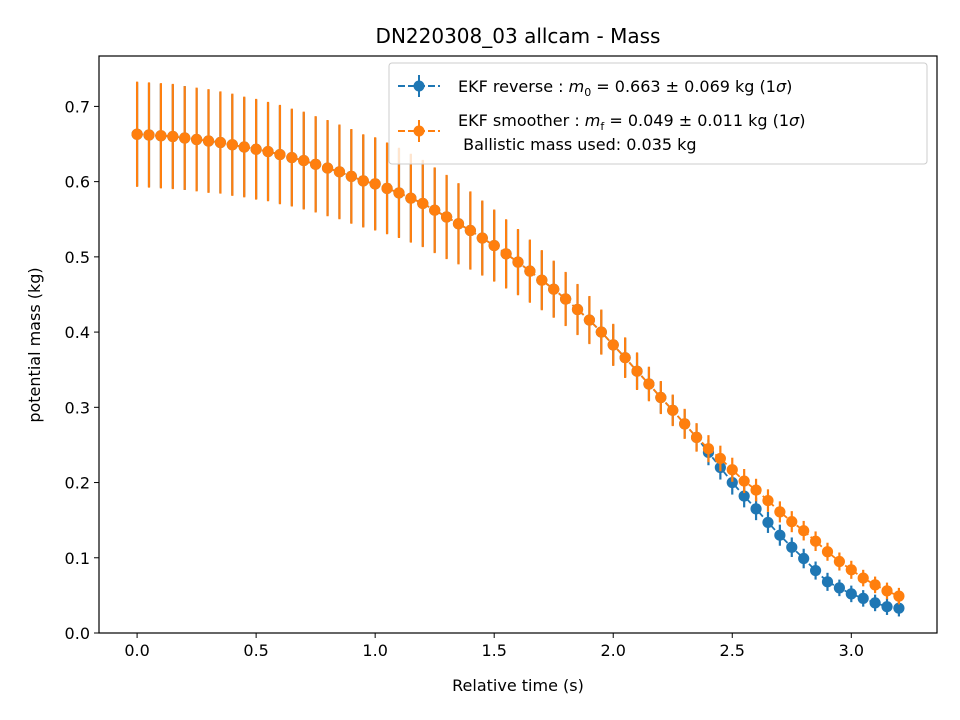 The height and width of the screenshot is (720, 960). Describe the element at coordinates (255, 650) in the screenshot. I see `x-tick-label: 0.5` at that location.